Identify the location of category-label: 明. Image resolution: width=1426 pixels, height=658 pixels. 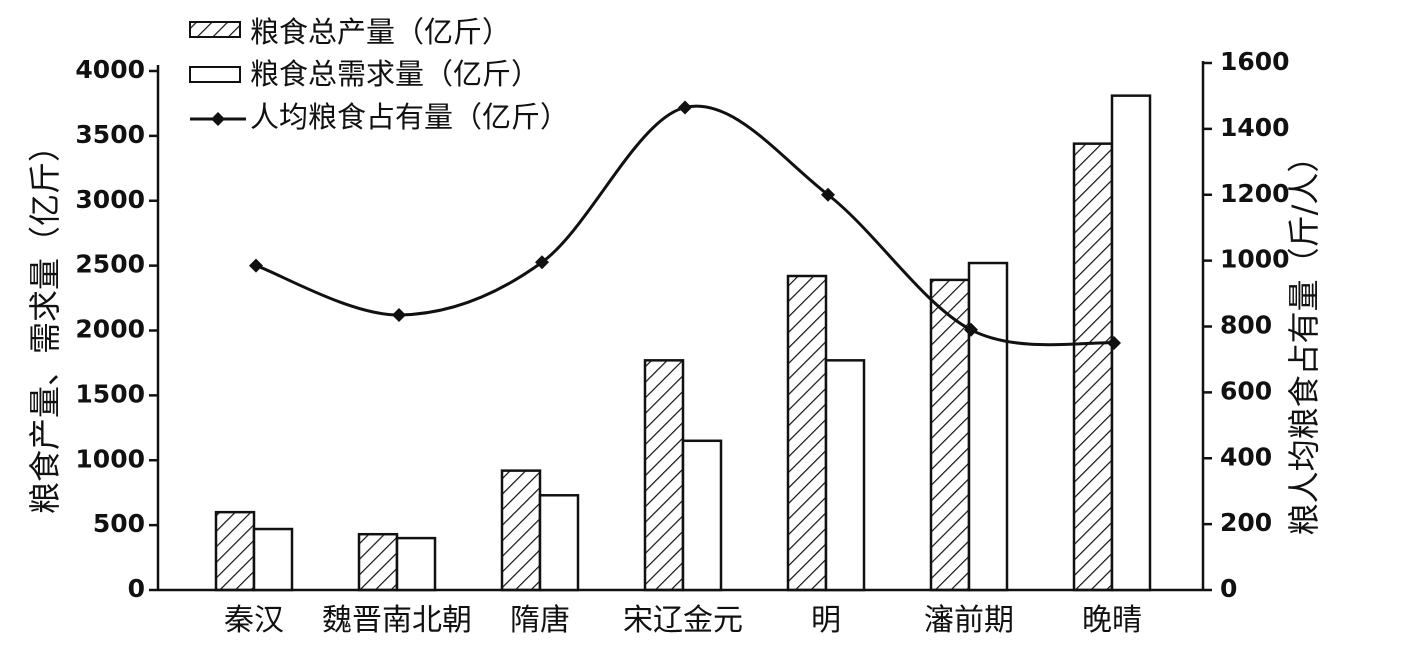
(826, 620).